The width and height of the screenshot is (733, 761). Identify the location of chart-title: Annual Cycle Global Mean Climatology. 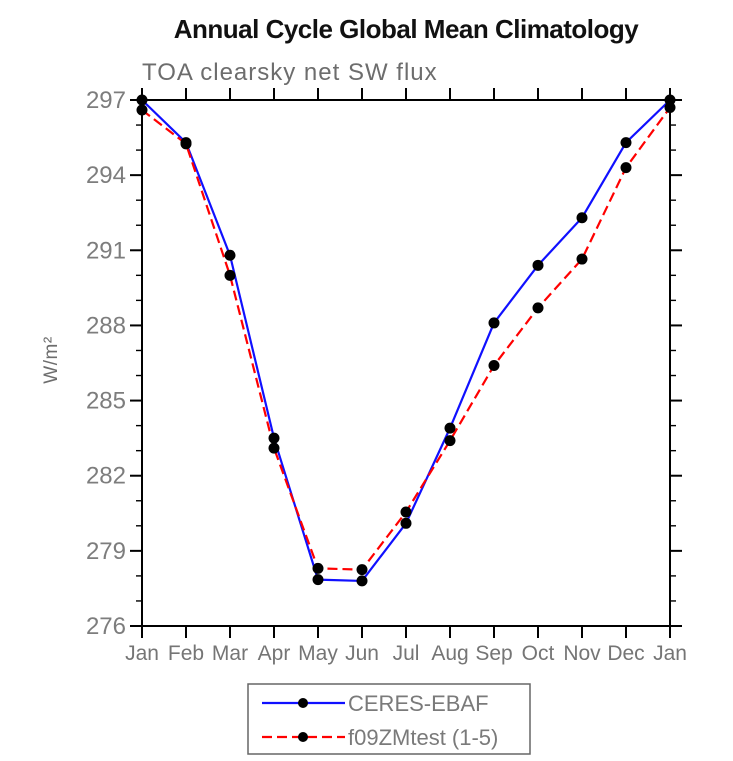
(407, 29).